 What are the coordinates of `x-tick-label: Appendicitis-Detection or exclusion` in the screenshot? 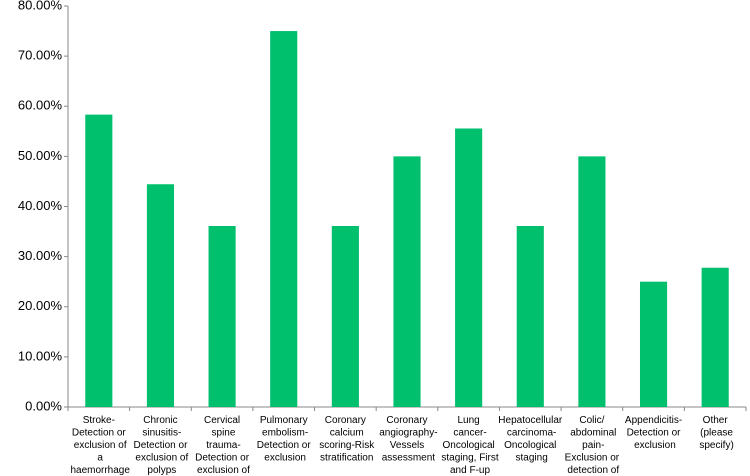 It's located at (653, 433).